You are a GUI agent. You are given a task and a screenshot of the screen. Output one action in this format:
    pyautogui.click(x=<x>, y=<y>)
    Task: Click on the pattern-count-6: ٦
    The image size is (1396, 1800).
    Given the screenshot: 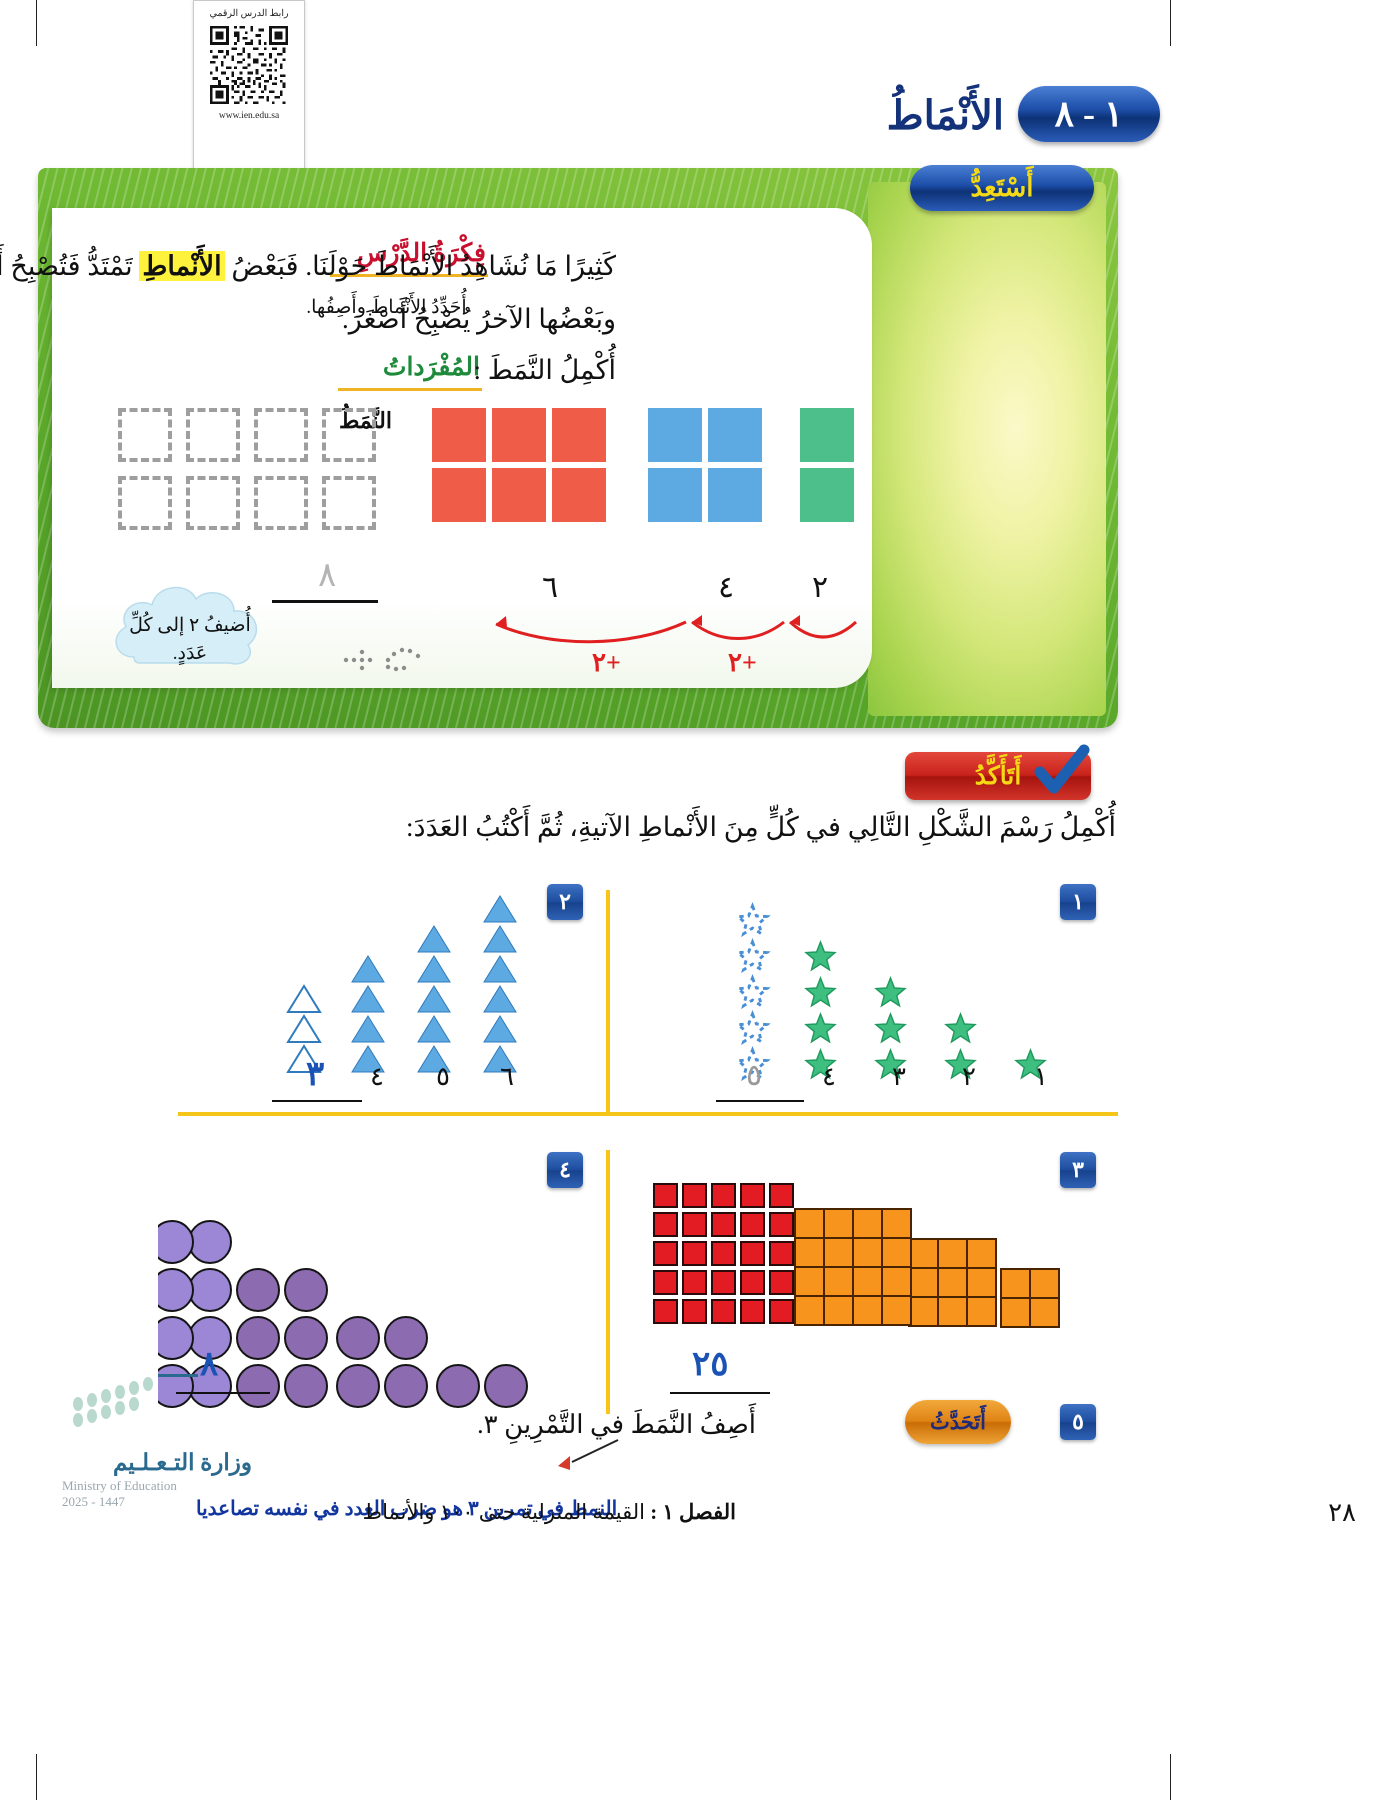 What is the action you would take?
    pyautogui.click(x=550, y=587)
    